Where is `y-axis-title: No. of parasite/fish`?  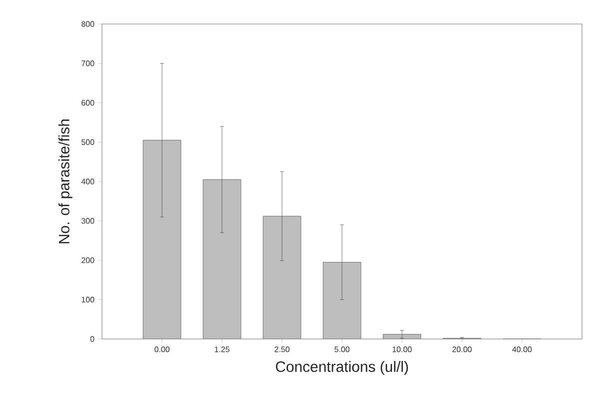
y-axis-title: No. of parasite/fish is located at coordinates (65, 181).